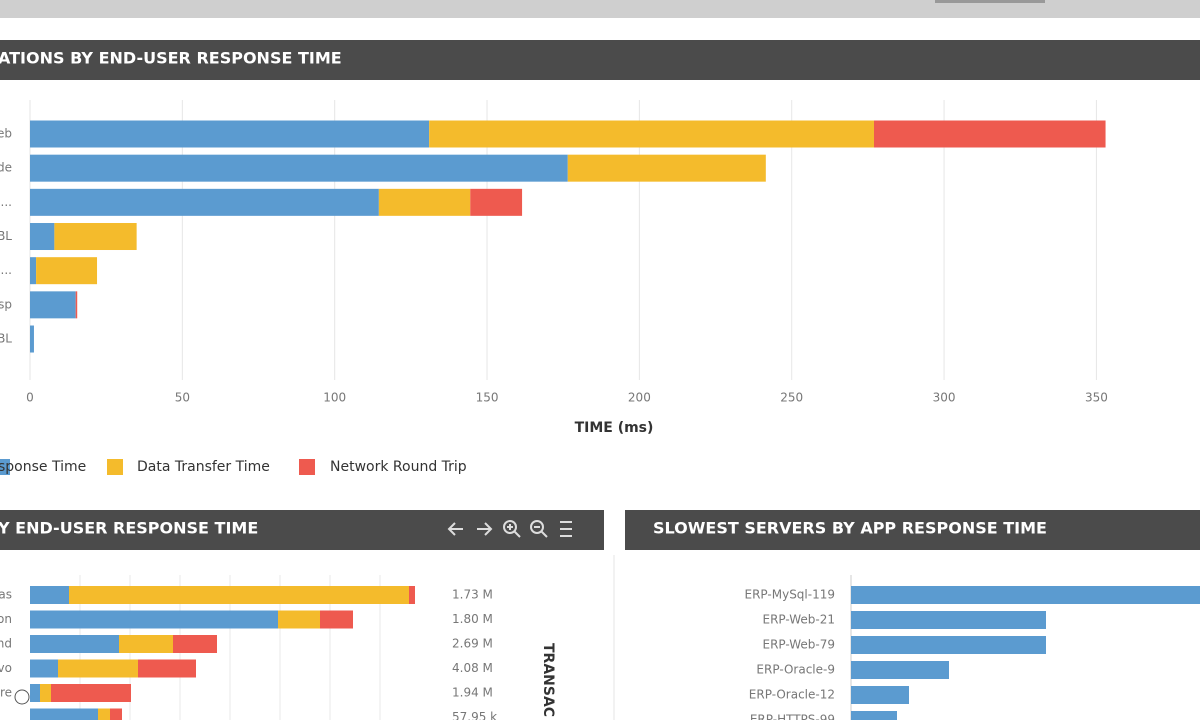 This screenshot has height=720, width=1200. I want to click on category-label: ERP-MySql-119, so click(790, 595).